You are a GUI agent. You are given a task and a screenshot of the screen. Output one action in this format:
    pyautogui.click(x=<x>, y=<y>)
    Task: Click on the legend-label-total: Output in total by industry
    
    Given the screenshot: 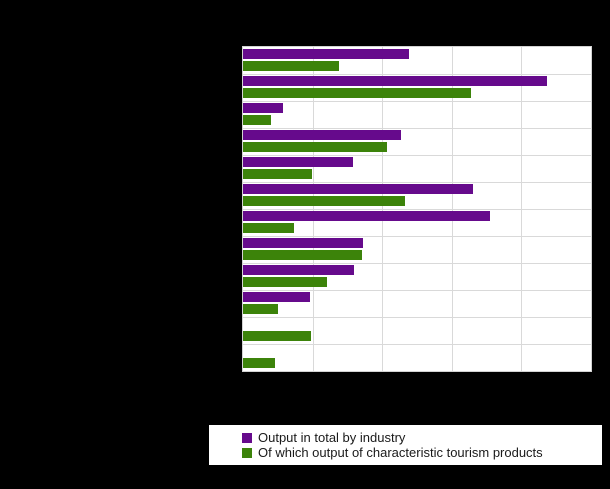 What is the action you would take?
    pyautogui.click(x=332, y=437)
    